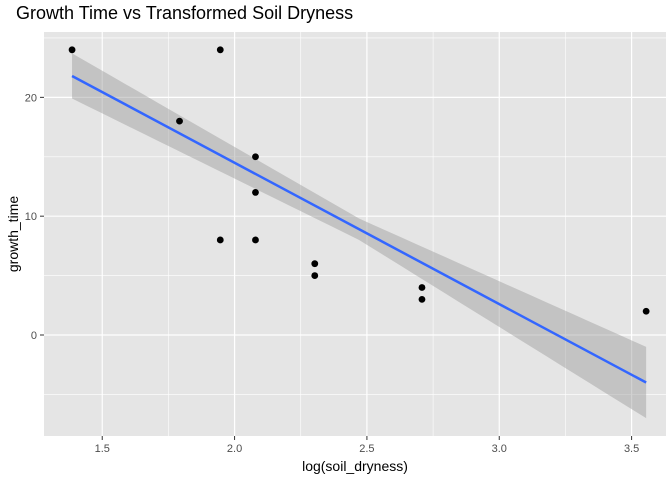 This screenshot has width=672, height=480. Describe the element at coordinates (34, 336) in the screenshot. I see `y-tick-label: 0` at that location.